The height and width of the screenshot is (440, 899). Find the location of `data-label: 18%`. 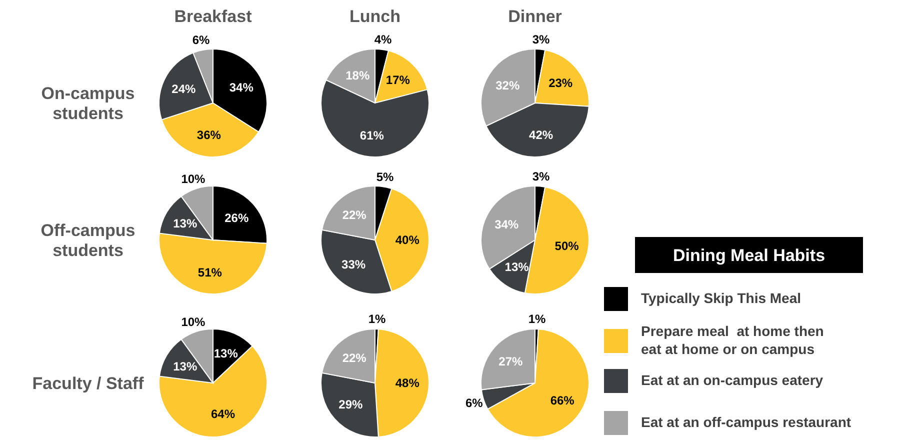

data-label: 18% is located at coordinates (358, 75).